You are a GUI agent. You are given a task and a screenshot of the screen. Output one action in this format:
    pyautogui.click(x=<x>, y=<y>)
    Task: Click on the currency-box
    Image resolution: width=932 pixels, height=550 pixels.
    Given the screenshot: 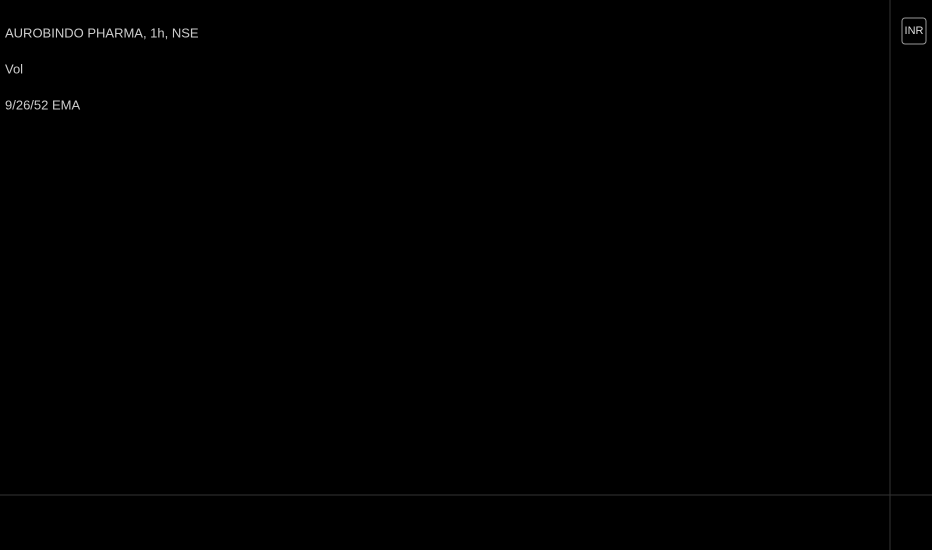 What is the action you would take?
    pyautogui.click(x=914, y=31)
    